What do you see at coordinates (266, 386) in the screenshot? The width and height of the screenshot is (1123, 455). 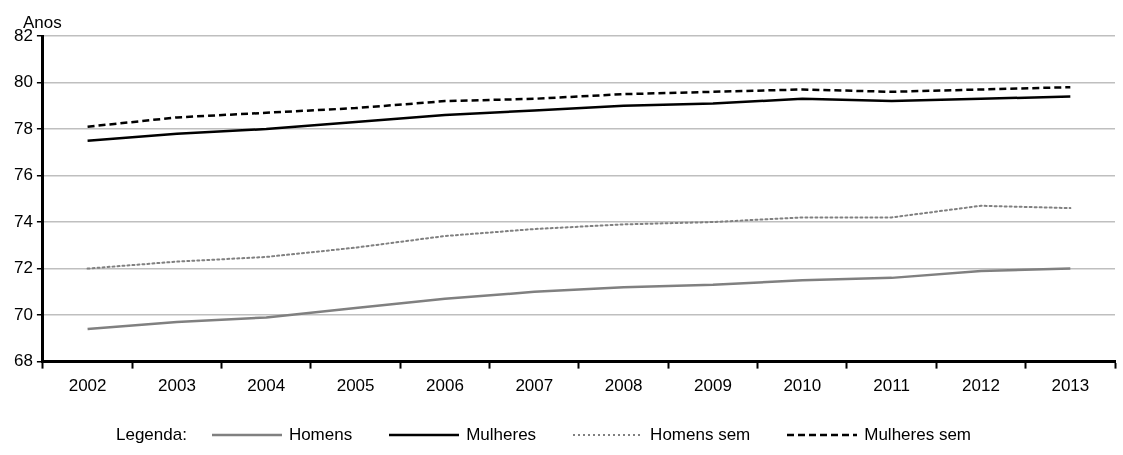 I see `x-tick-label: 2004` at bounding box center [266, 386].